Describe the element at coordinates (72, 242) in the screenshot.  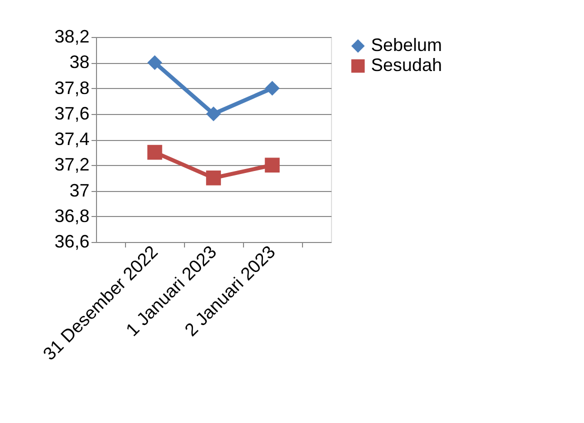
I see `y-tick-label: 36,6` at that location.